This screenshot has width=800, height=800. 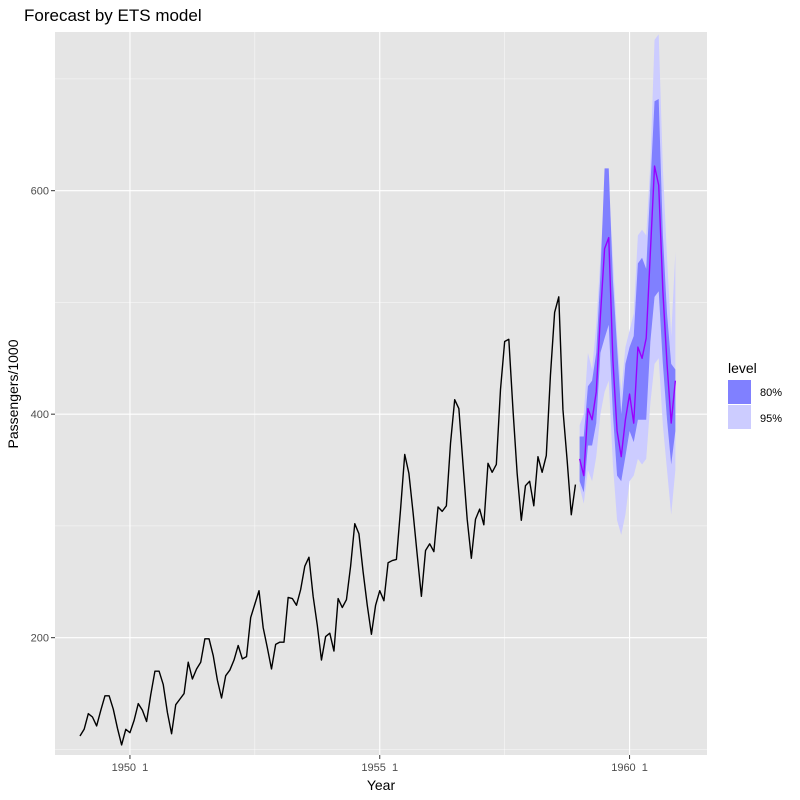 I want to click on y-axis: 200 400 600, so click(x=43, y=415).